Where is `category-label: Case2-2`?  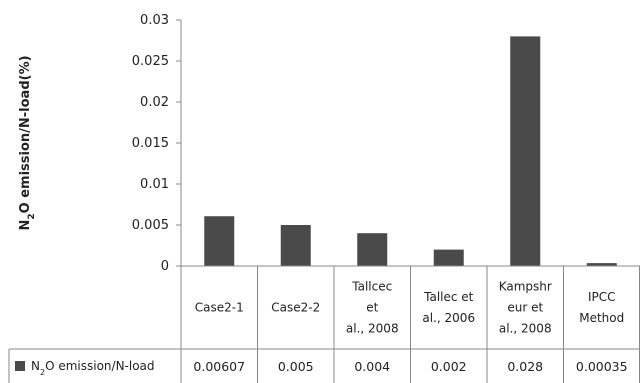
category-label: Case2-2 is located at coordinates (295, 308).